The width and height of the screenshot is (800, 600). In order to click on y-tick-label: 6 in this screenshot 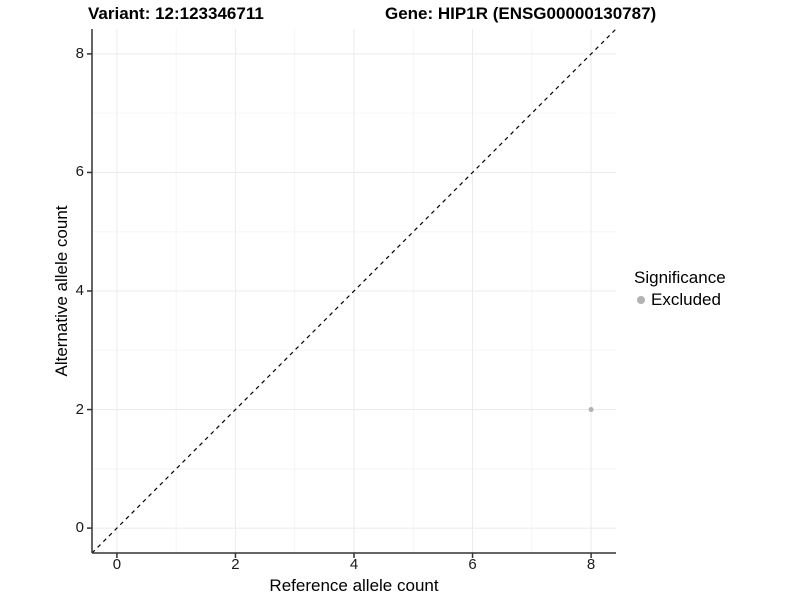, I will do `click(79, 172)`.